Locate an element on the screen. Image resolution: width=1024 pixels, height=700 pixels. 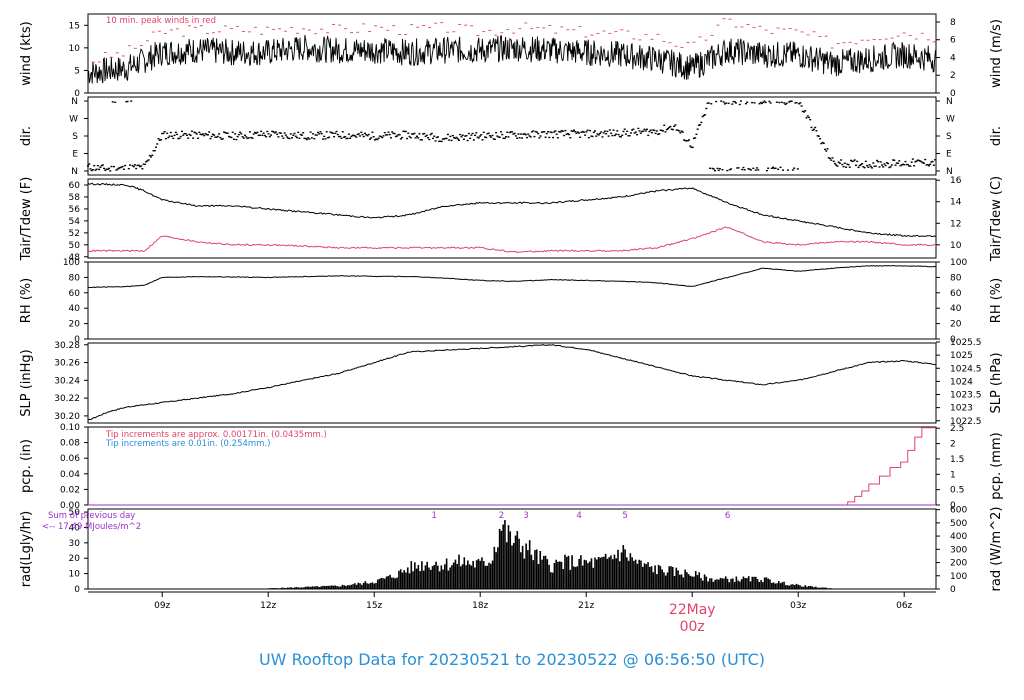
right-tick-label: 12 is located at coordinates (955, 224).